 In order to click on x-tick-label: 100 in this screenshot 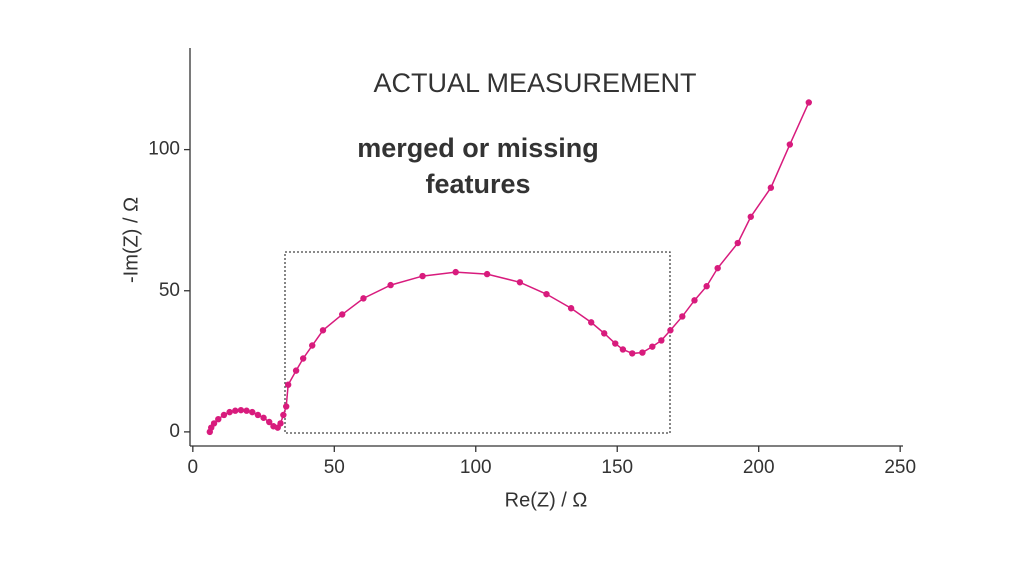, I will do `click(476, 467)`.